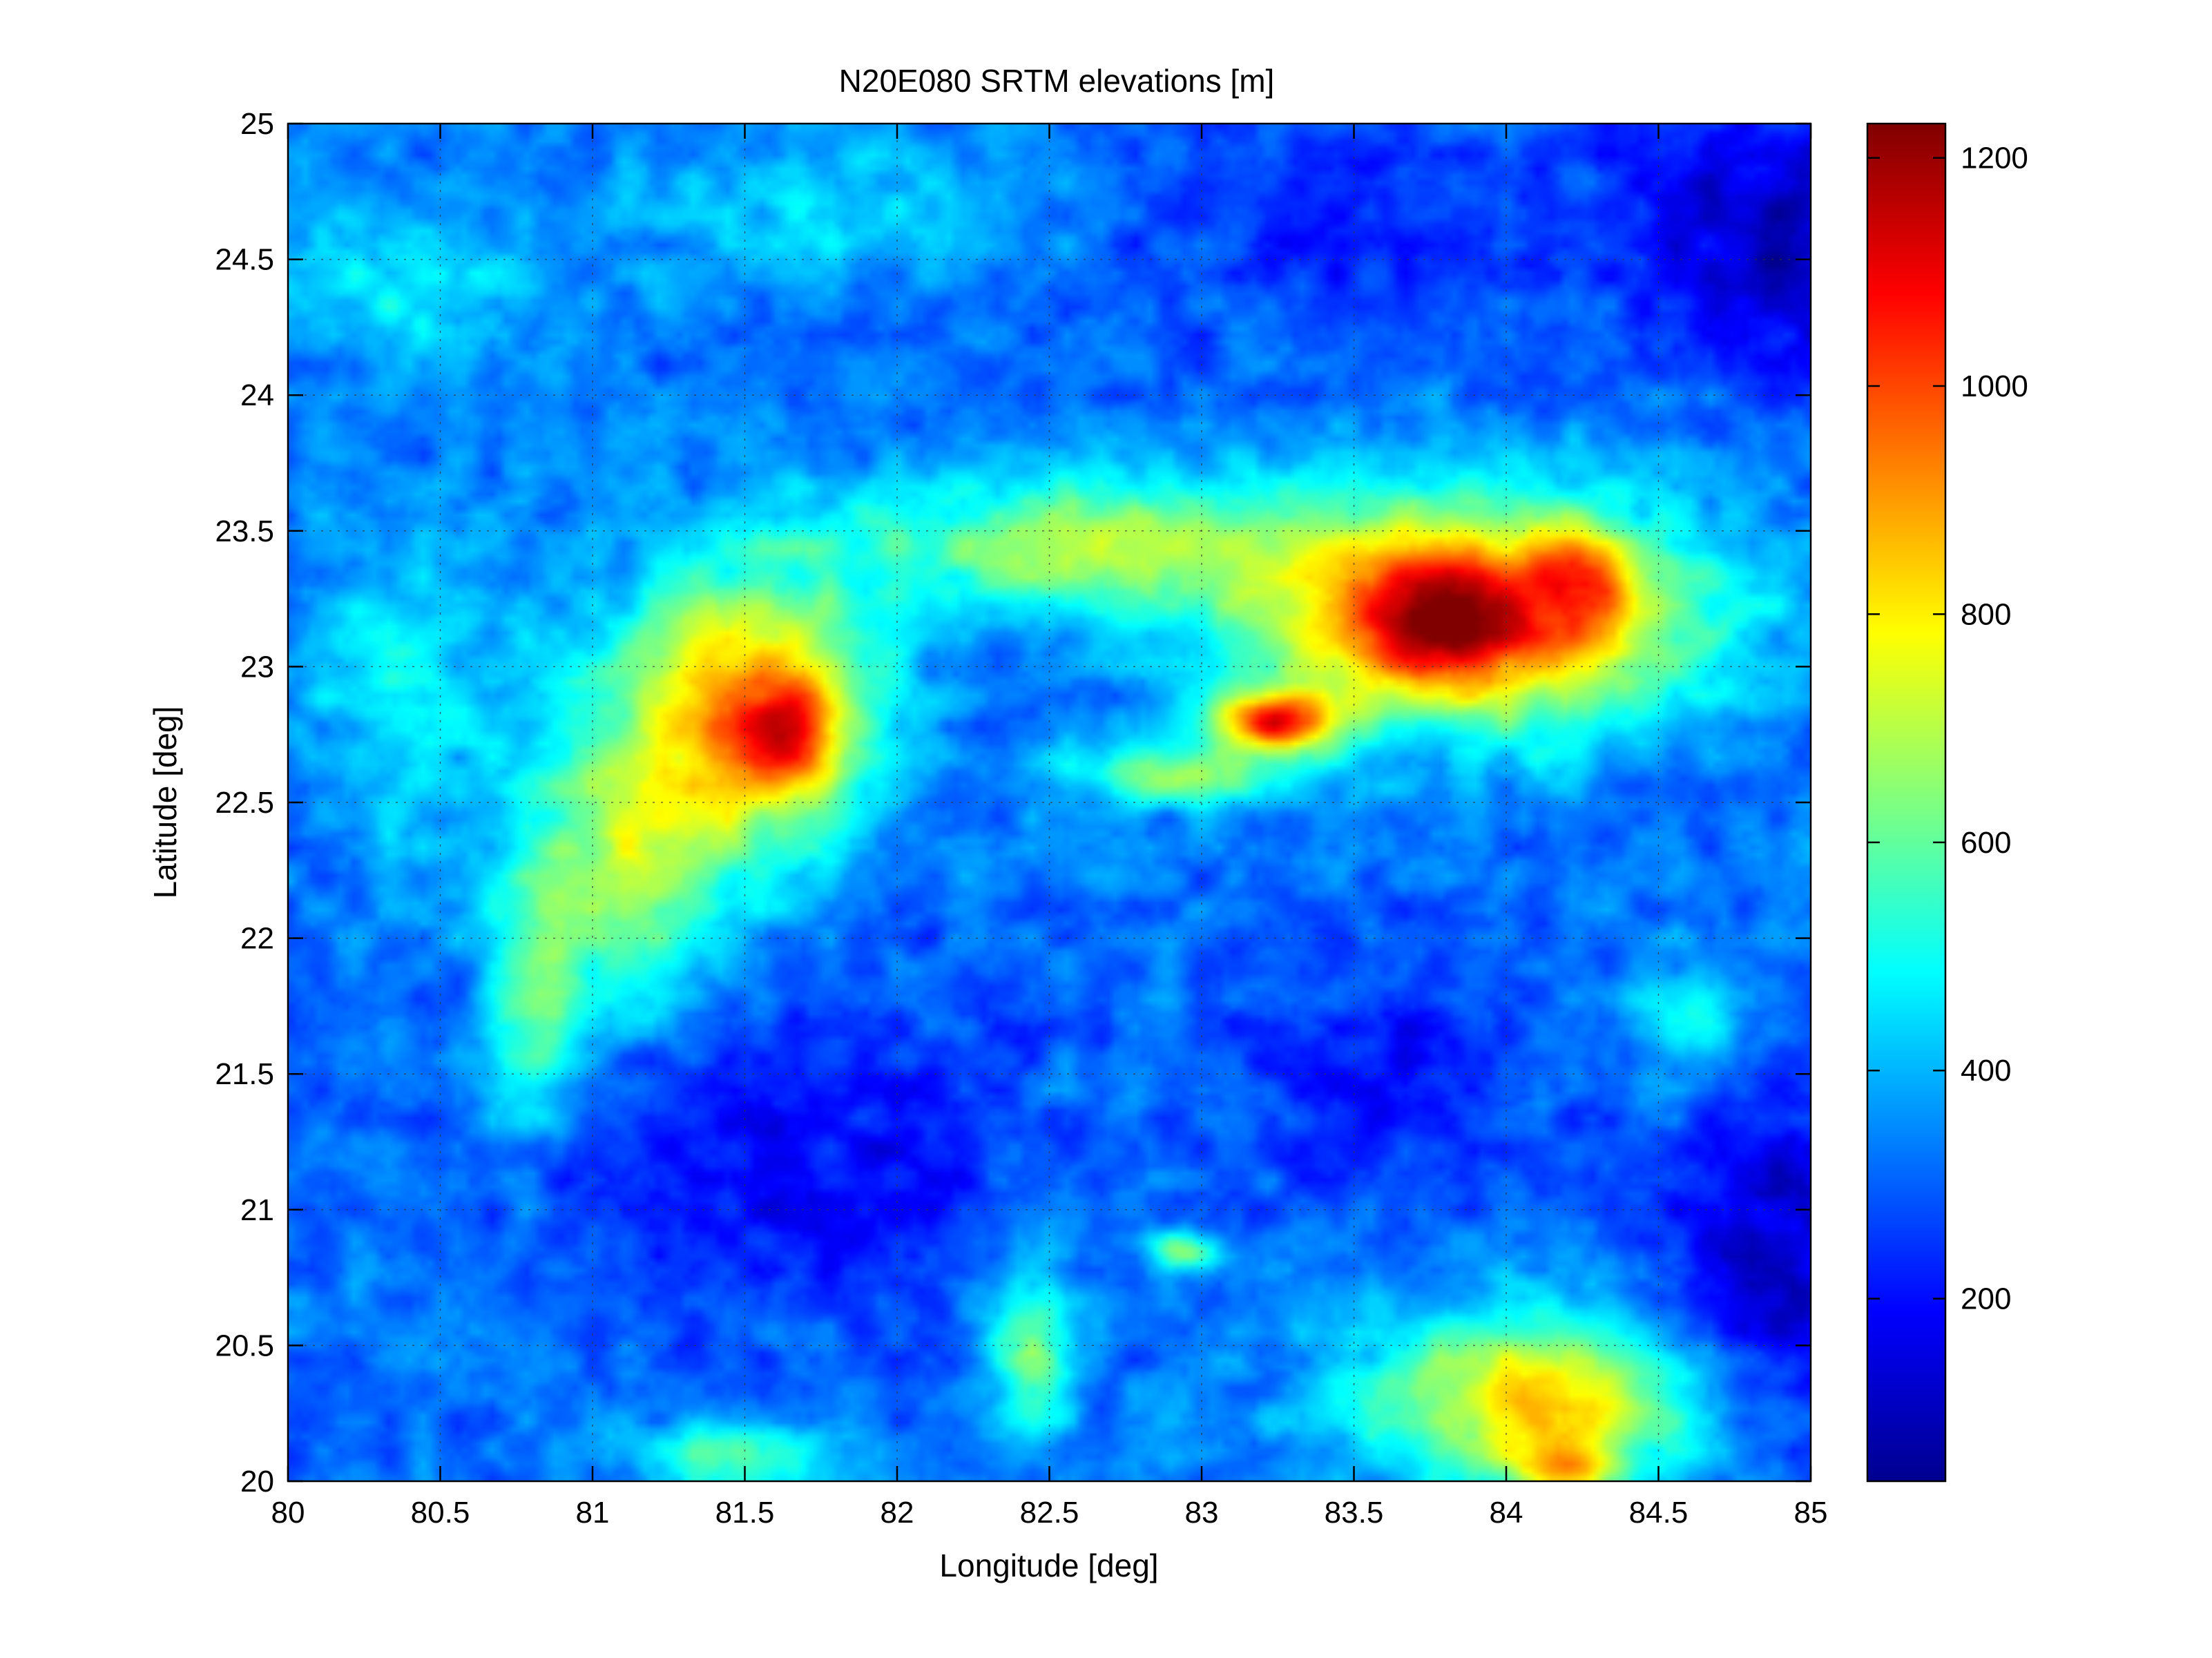 This screenshot has height=1658, width=2212. I want to click on y-tick-label: 24, so click(257, 395).